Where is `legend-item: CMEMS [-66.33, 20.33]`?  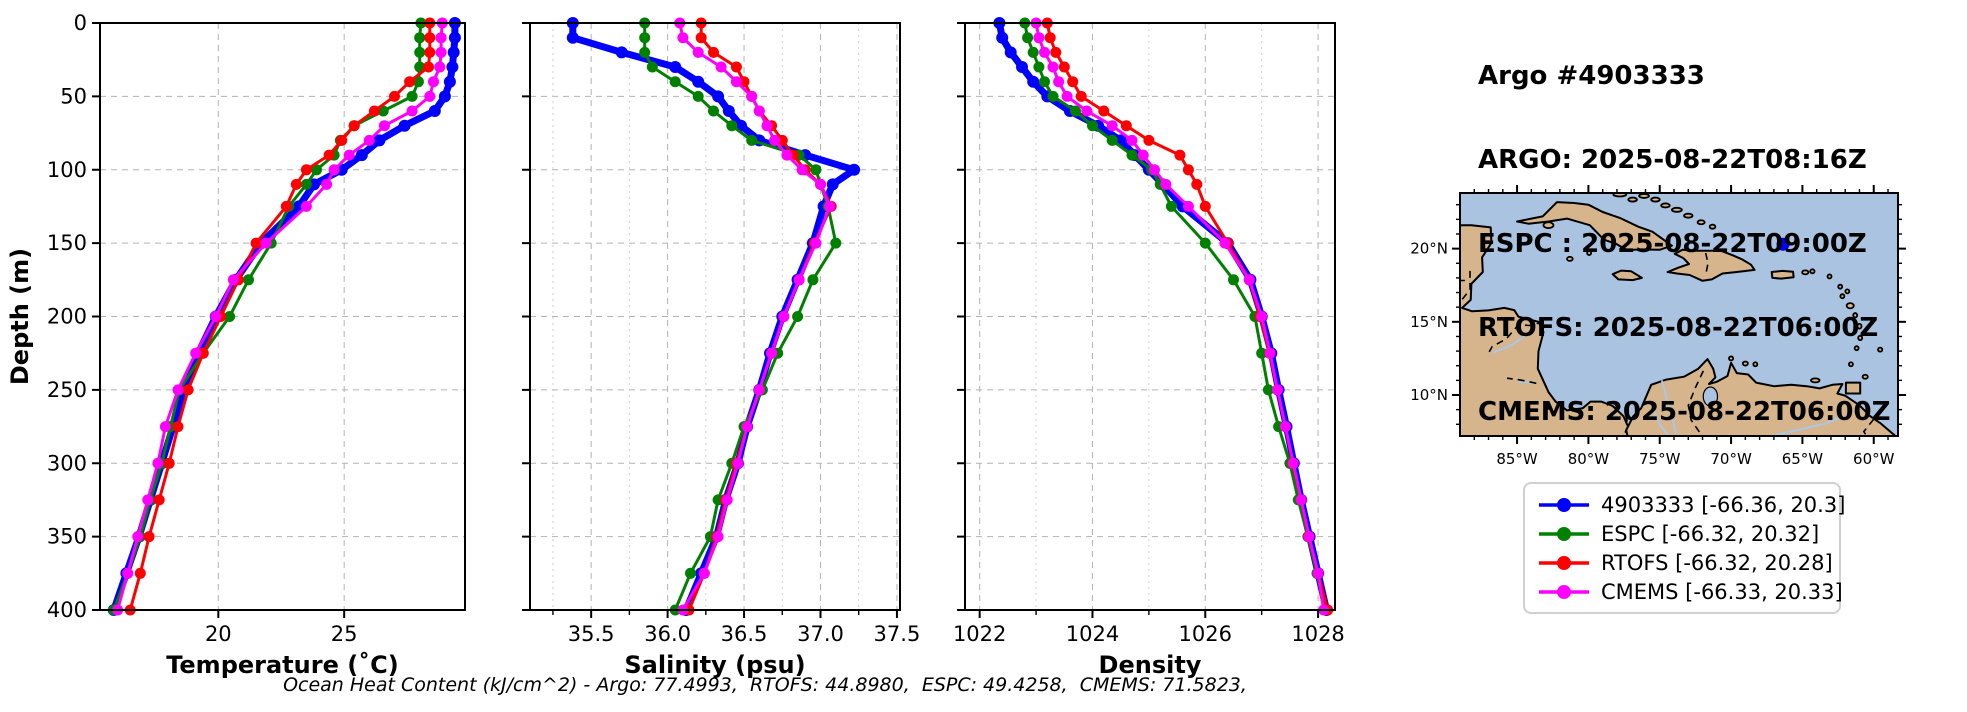 legend-item: CMEMS [-66.33, 20.33] is located at coordinates (1689, 591).